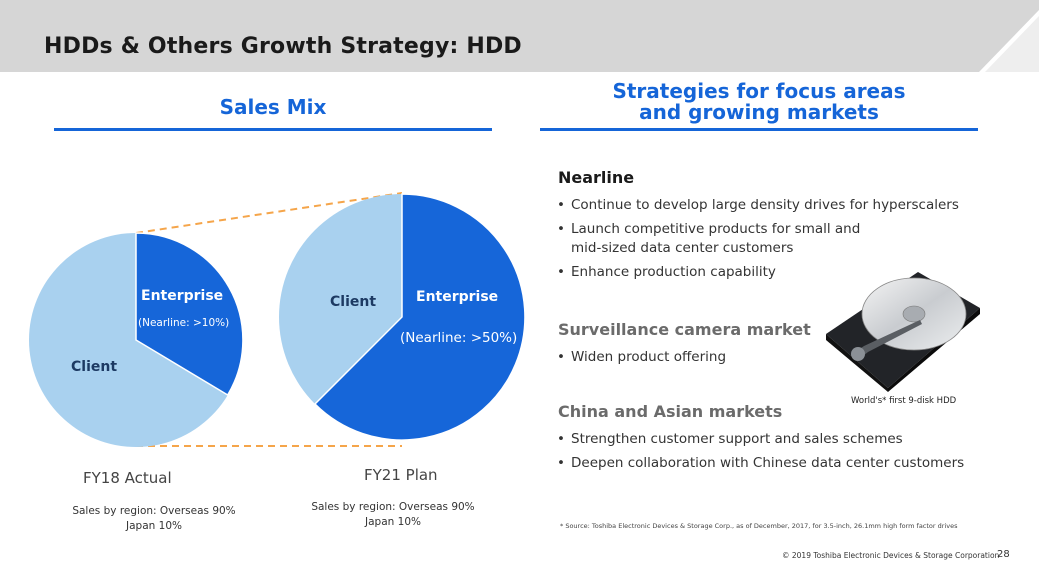  I want to click on fy18-caption: FY18 Actual, so click(127, 478).